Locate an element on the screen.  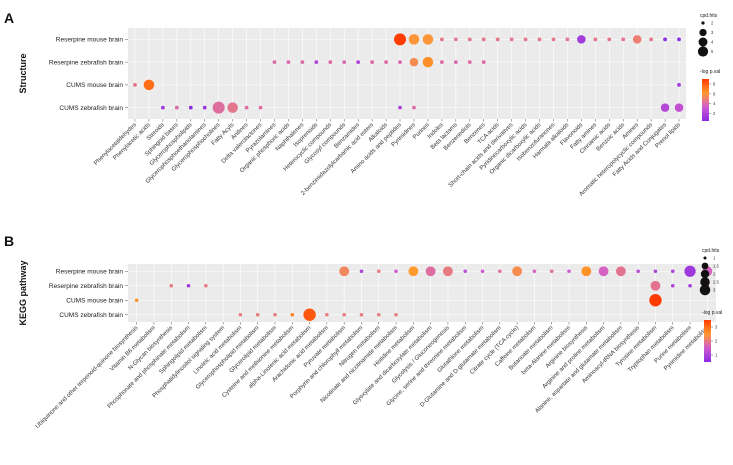
size-legend-label: 3 is located at coordinates (712, 32).